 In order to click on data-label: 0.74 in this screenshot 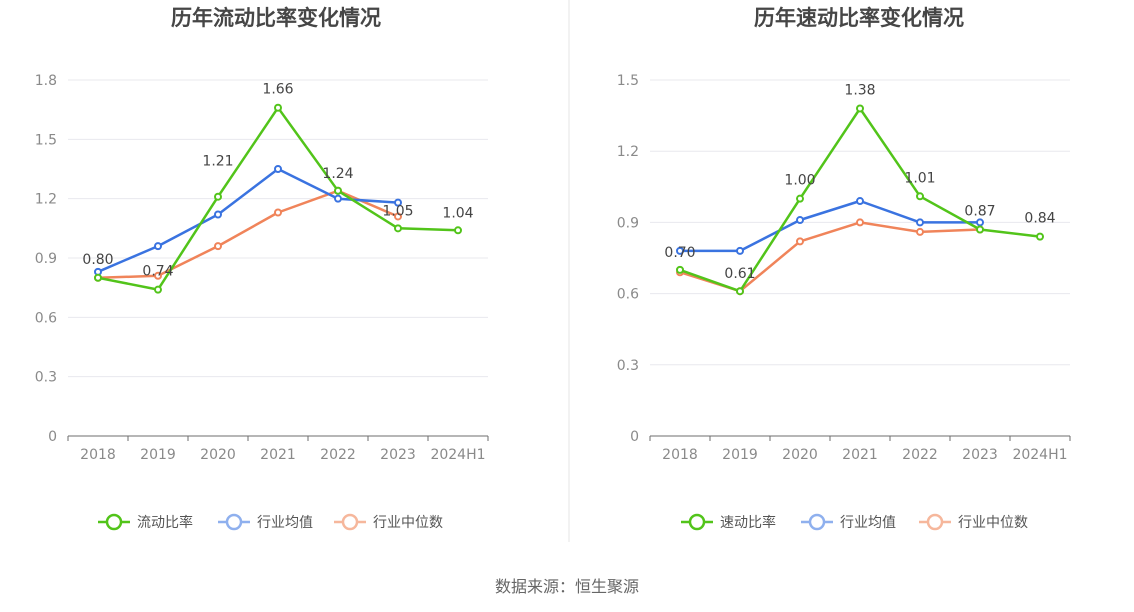, I will do `click(157, 272)`.